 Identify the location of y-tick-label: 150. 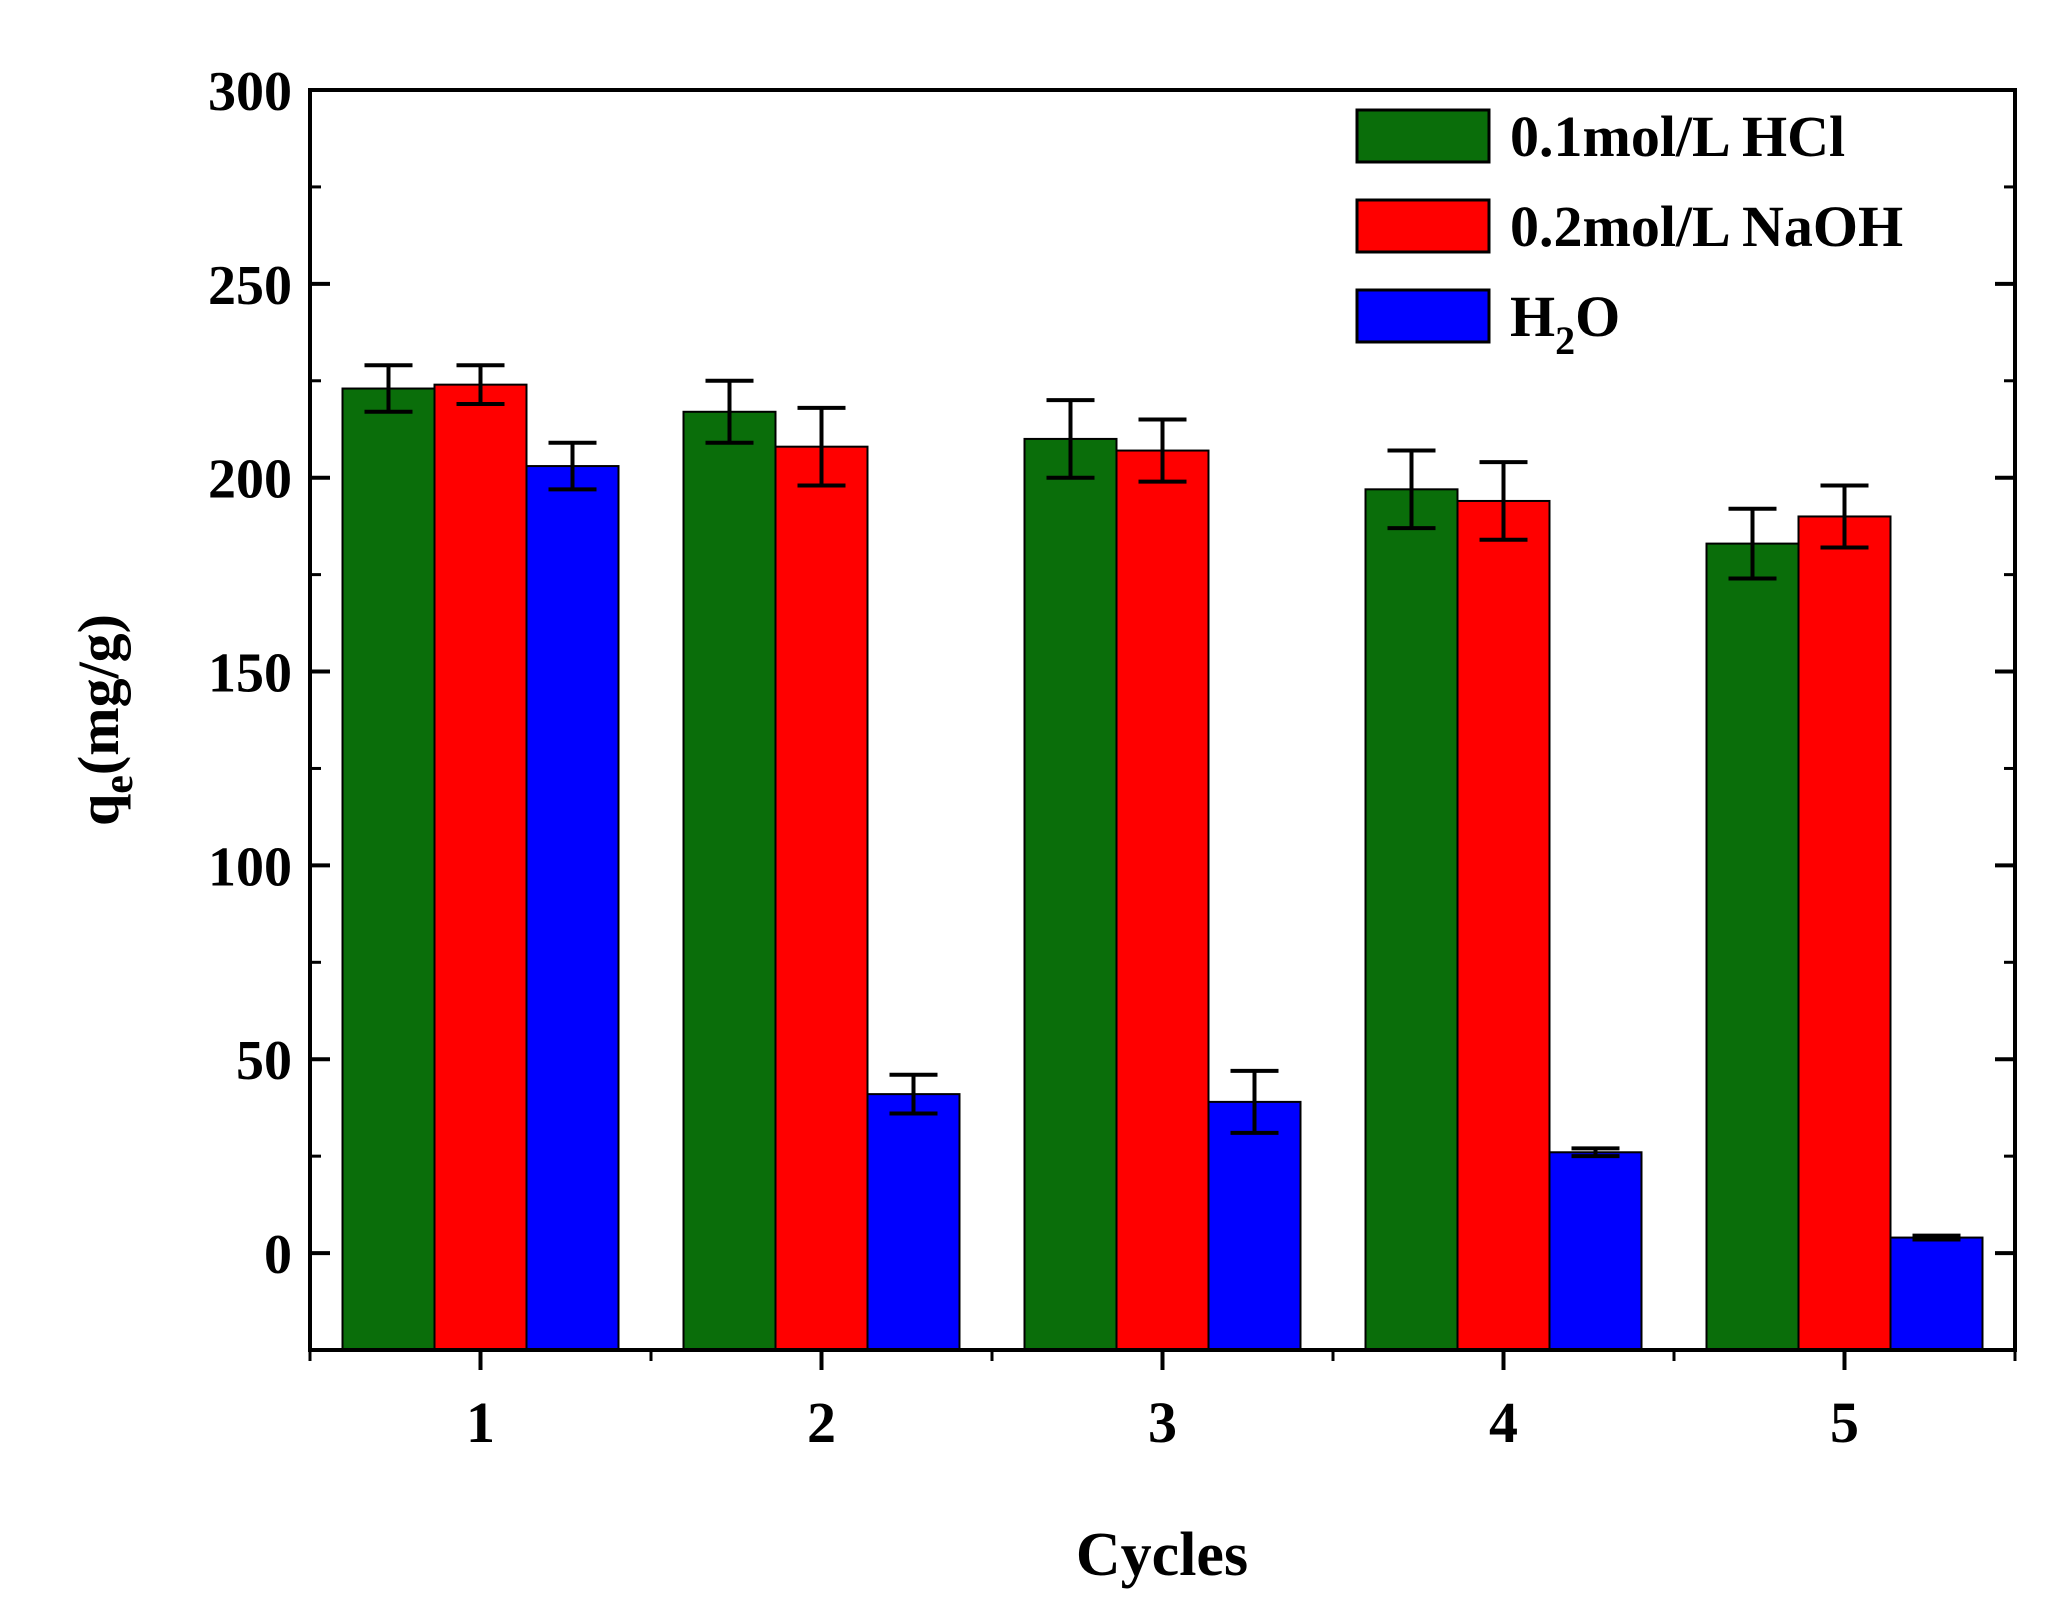
(250, 674).